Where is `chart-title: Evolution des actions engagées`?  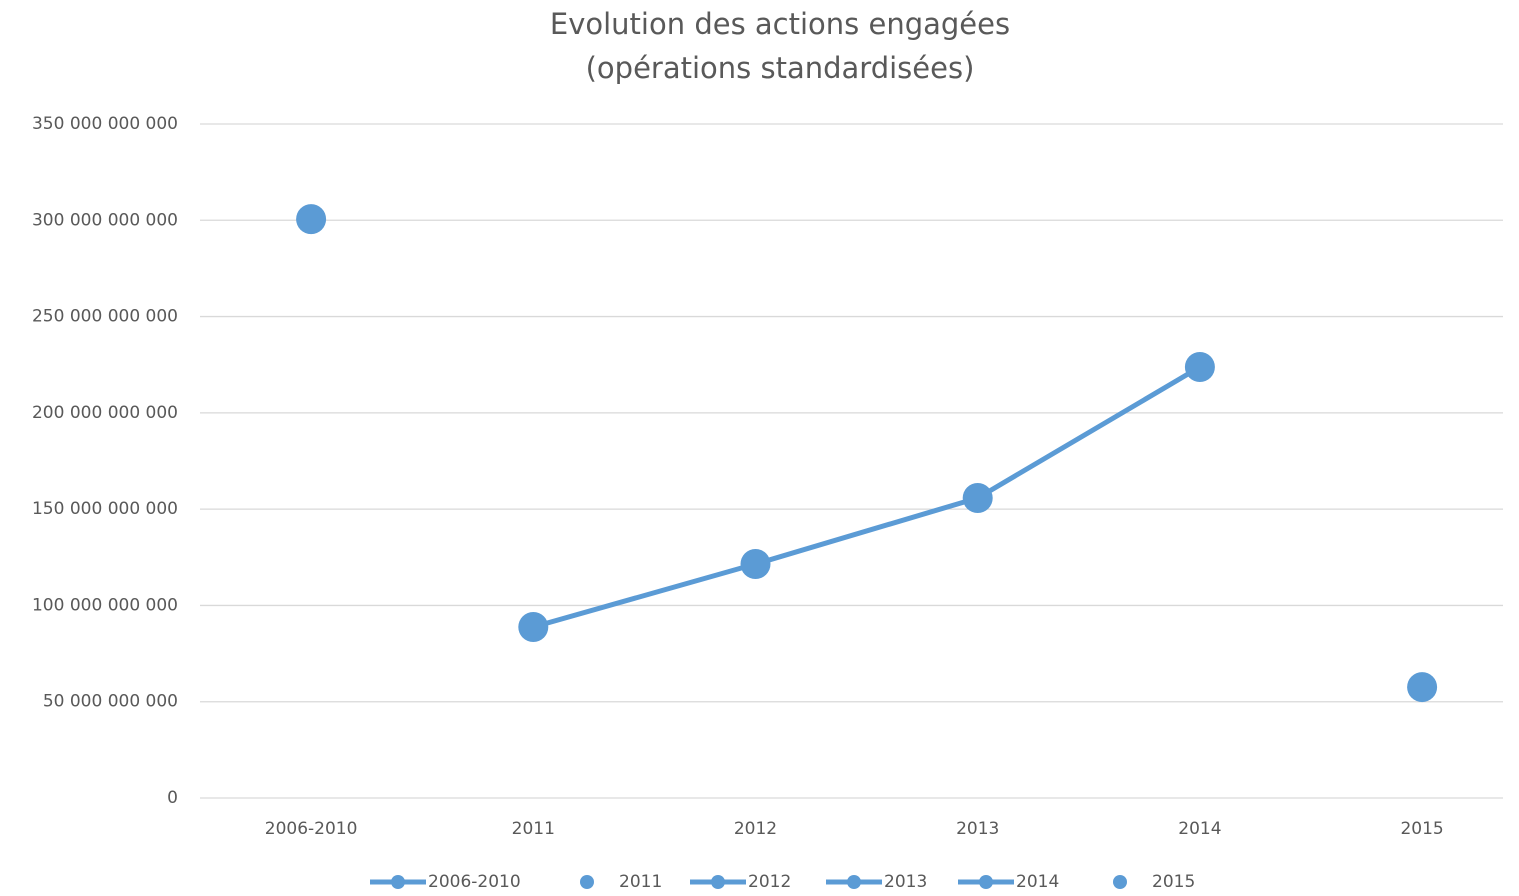
chart-title: Evolution des actions engagées is located at coordinates (780, 24).